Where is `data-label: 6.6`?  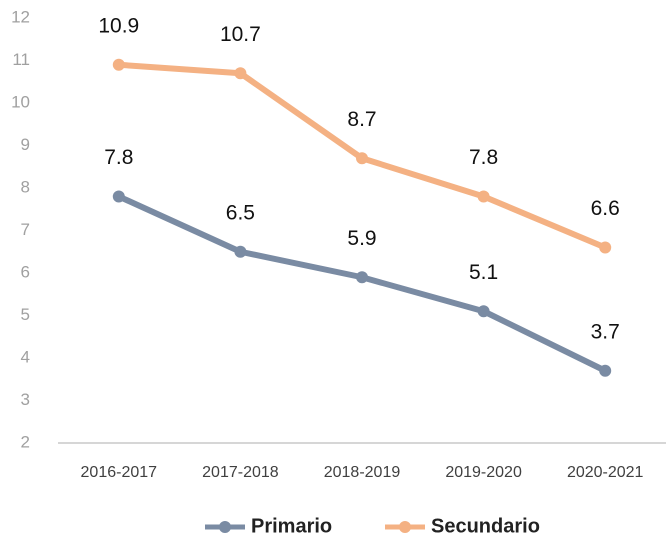 data-label: 6.6 is located at coordinates (605, 208).